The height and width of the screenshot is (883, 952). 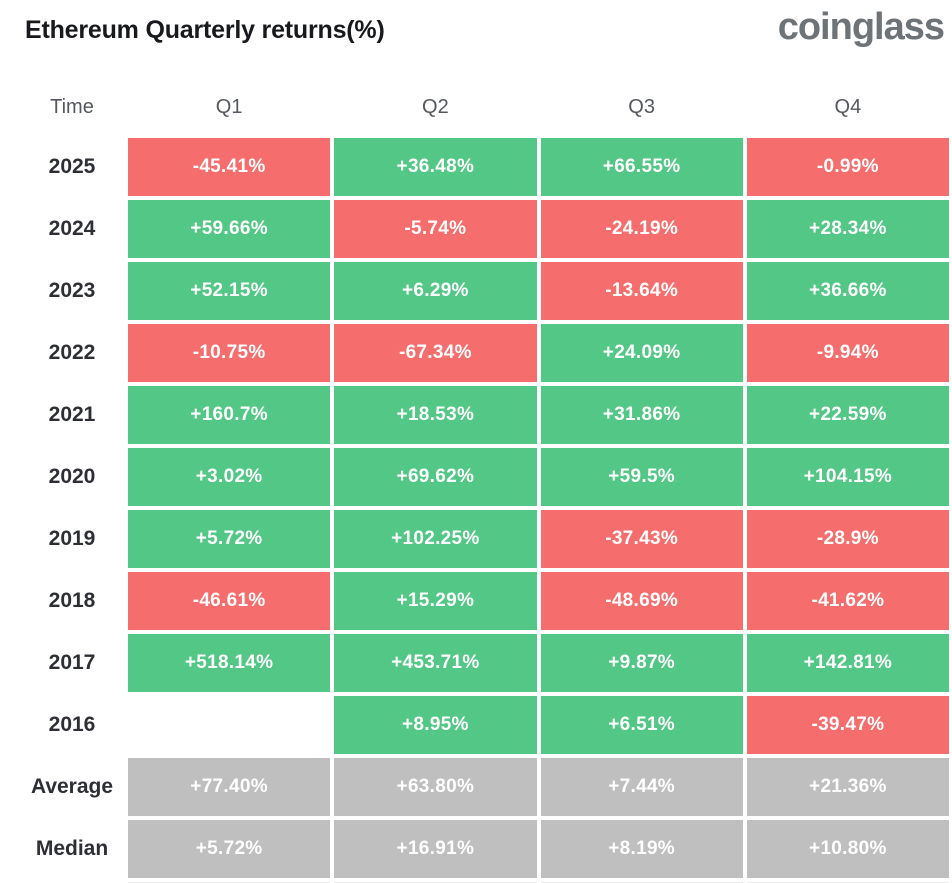 What do you see at coordinates (435, 291) in the screenshot?
I see `return-cell: +6.29%` at bounding box center [435, 291].